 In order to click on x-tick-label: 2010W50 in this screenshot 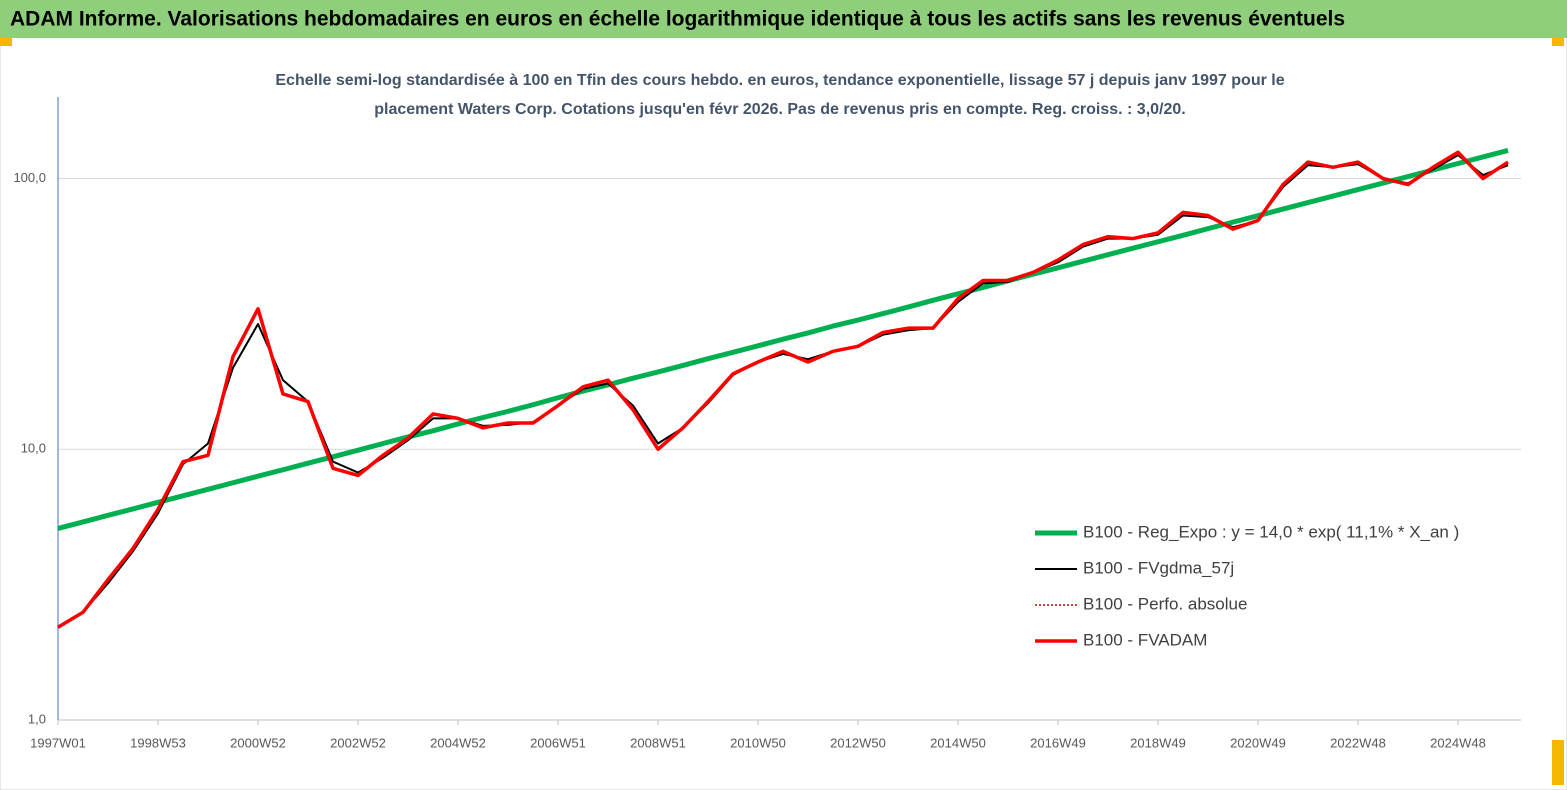, I will do `click(758, 742)`.